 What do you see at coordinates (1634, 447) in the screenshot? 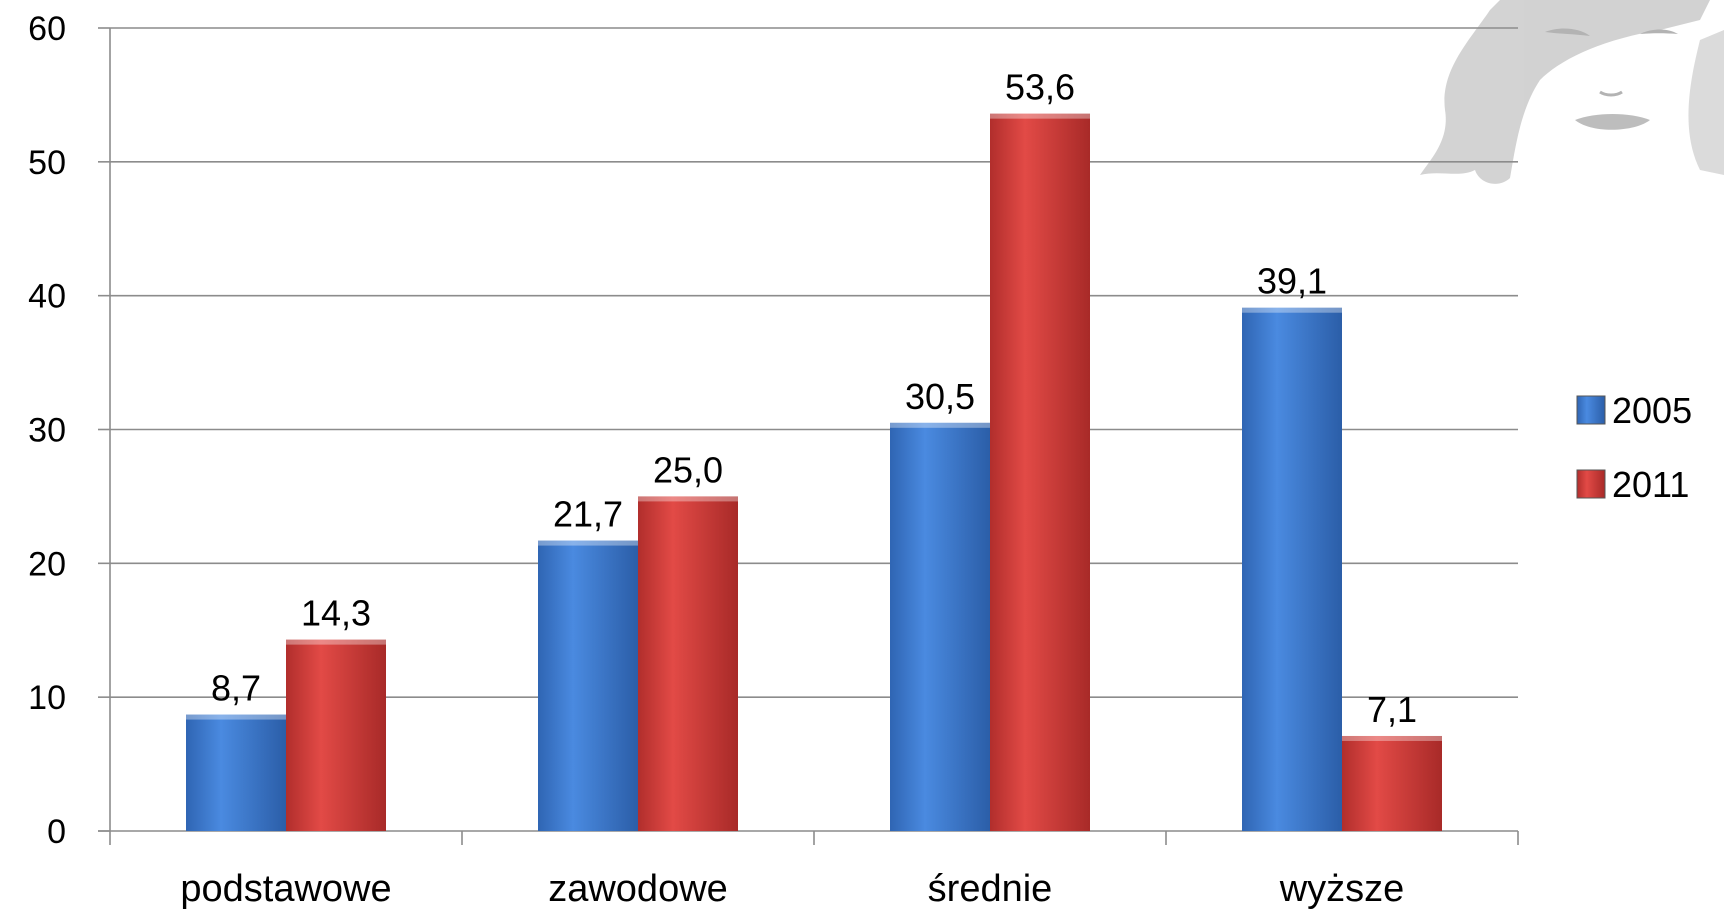
I see `legend: 2005 2011` at bounding box center [1634, 447].